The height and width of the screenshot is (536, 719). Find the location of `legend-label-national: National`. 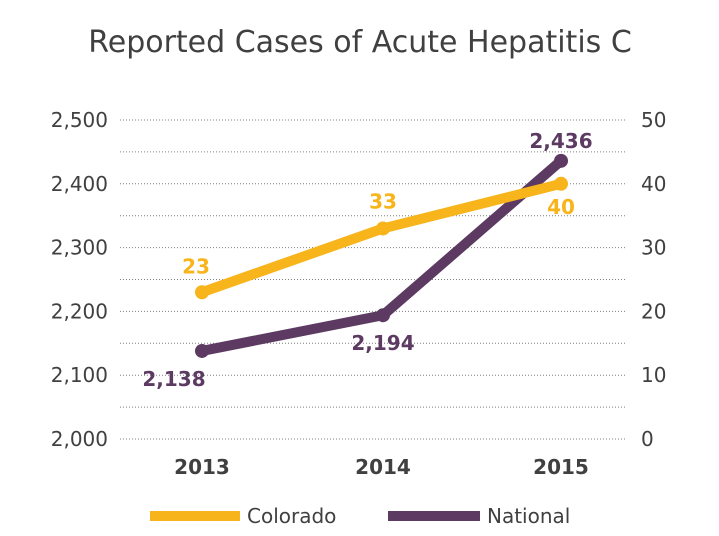

legend-label-national: National is located at coordinates (528, 516).